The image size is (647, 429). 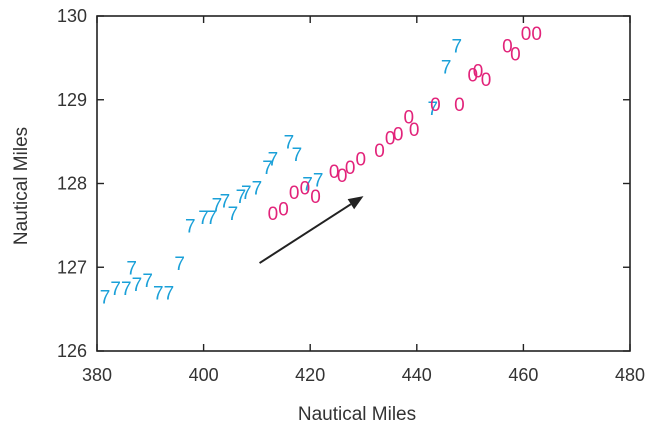 I want to click on x-axis-title: Nautical Miles, so click(x=357, y=414).